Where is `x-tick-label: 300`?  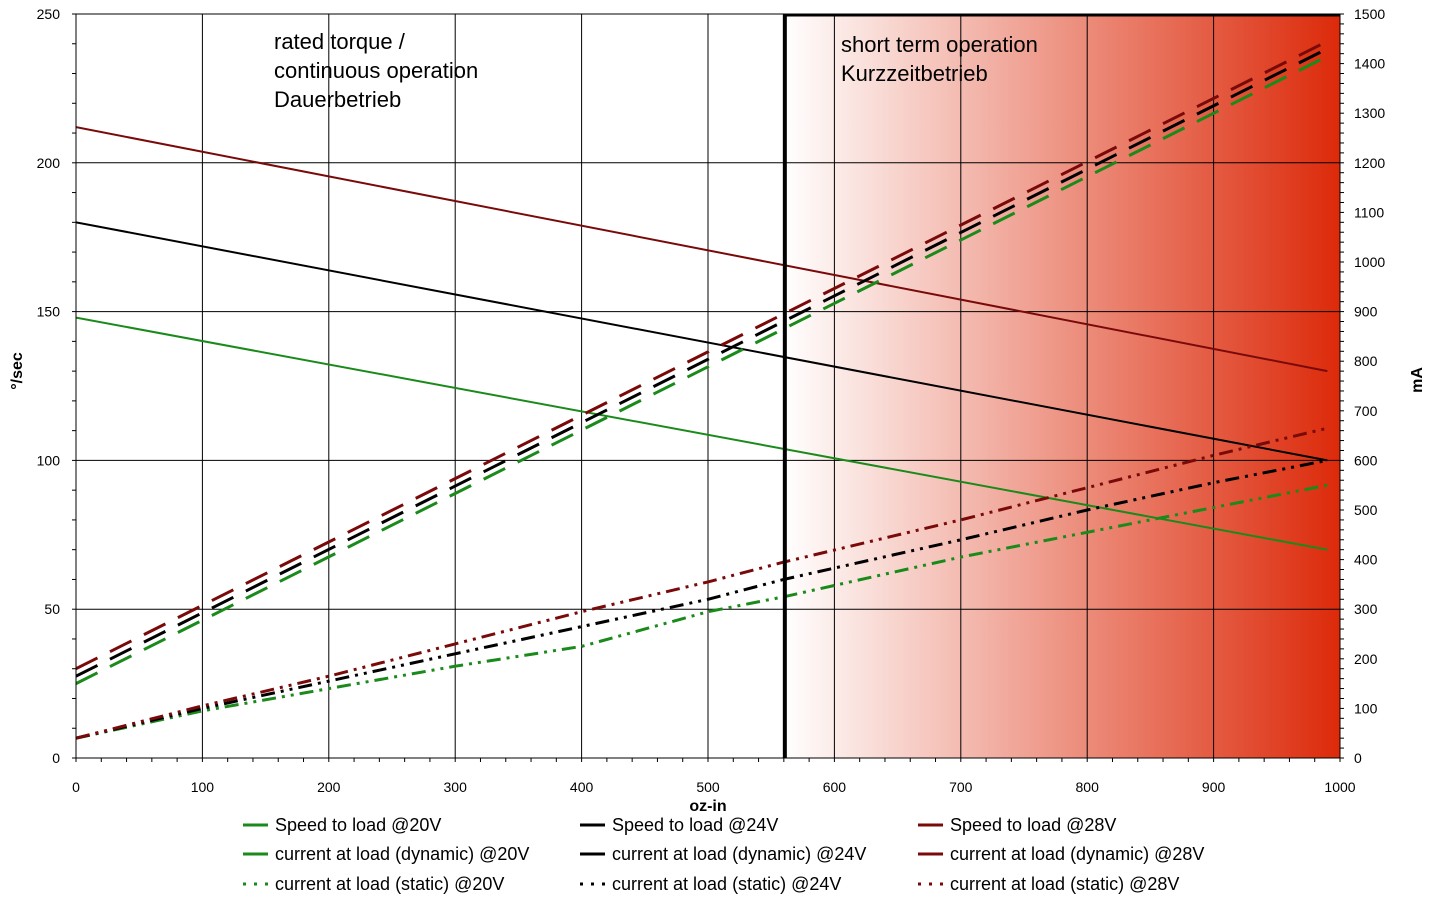 x-tick-label: 300 is located at coordinates (456, 787).